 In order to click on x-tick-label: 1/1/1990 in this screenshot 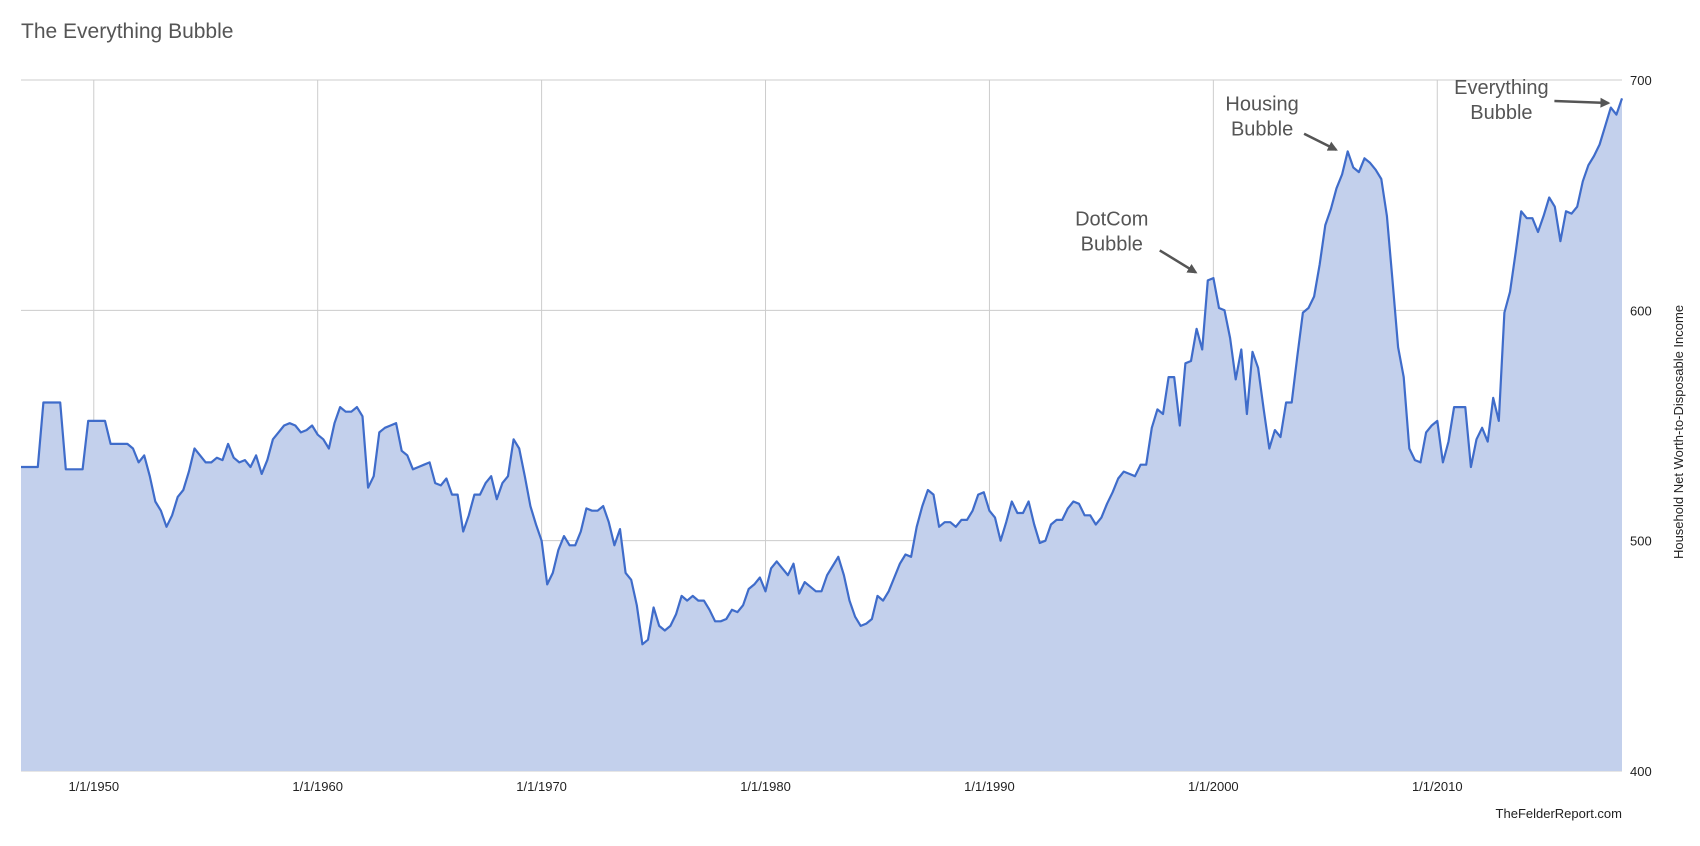, I will do `click(989, 786)`.